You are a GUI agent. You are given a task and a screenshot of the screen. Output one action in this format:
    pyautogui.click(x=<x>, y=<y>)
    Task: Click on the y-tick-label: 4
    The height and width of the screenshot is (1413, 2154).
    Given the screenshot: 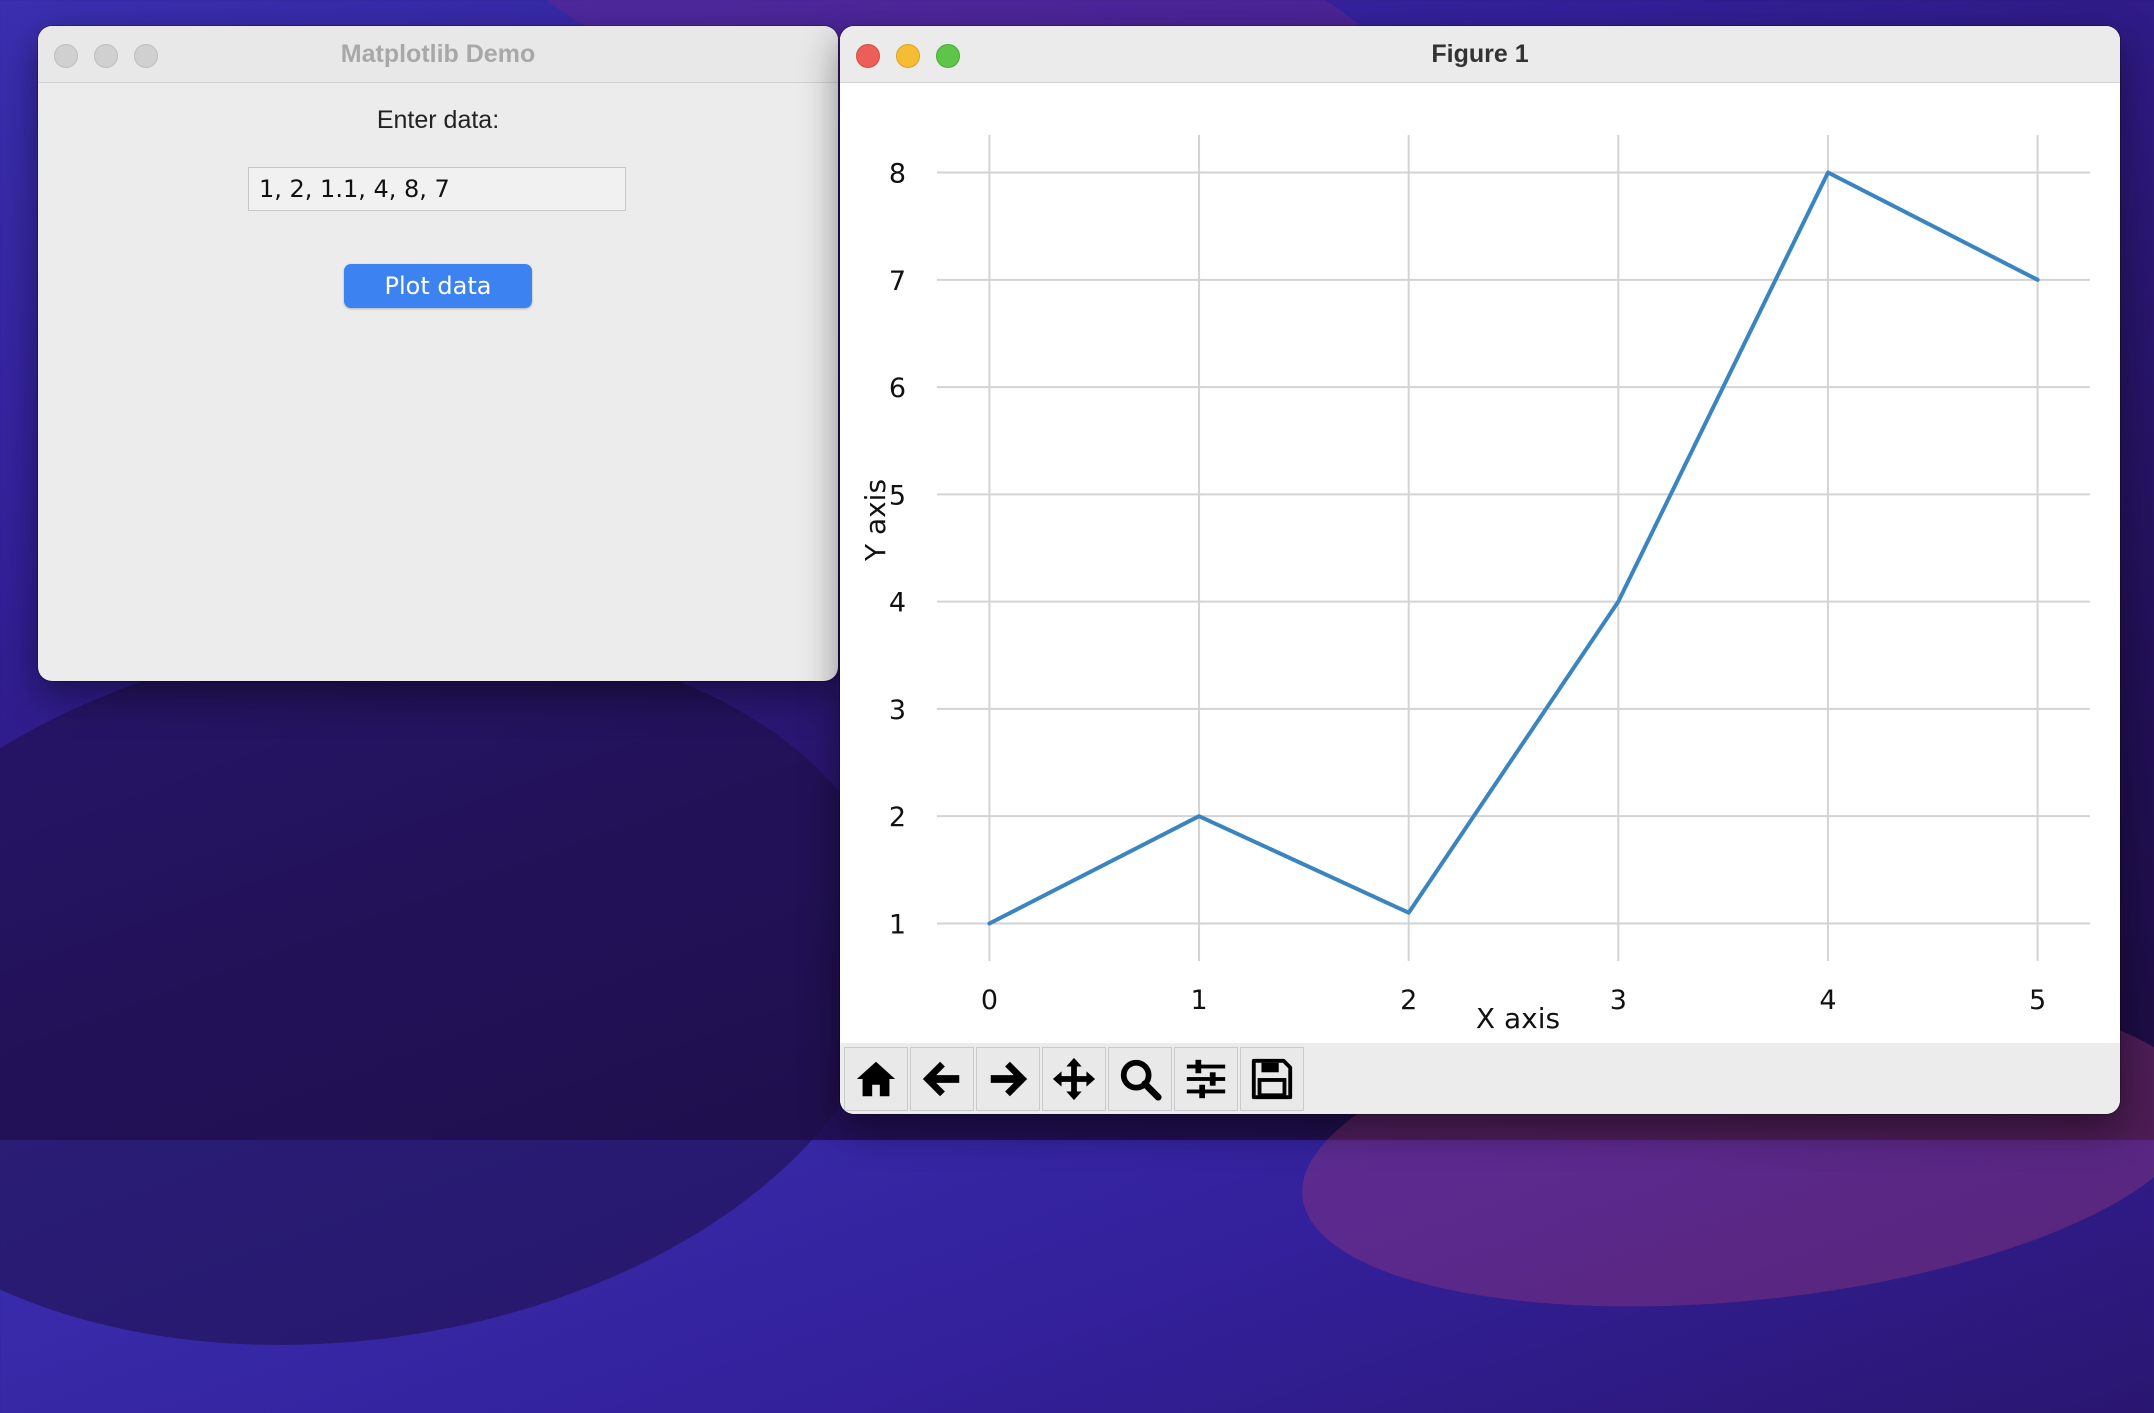 What is the action you would take?
    pyautogui.click(x=897, y=603)
    